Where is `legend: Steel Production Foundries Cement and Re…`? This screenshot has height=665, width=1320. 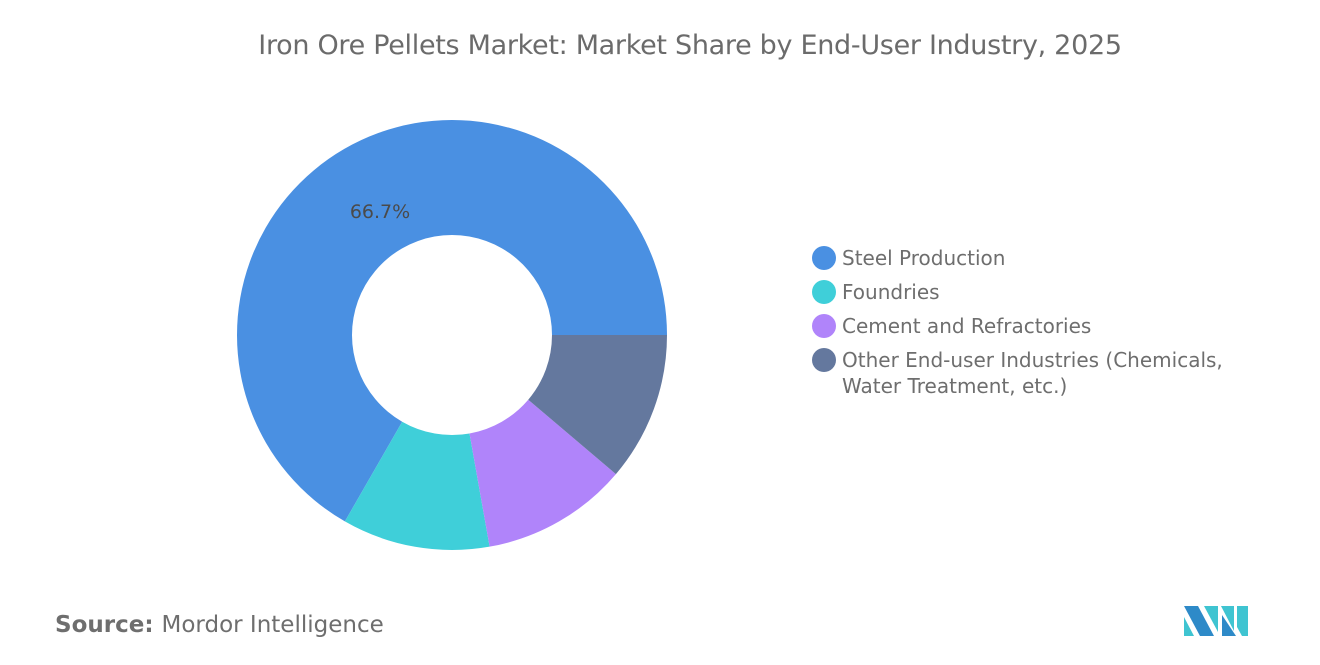
legend: Steel Production Foundries Cement and Re… is located at coordinates (1032, 326).